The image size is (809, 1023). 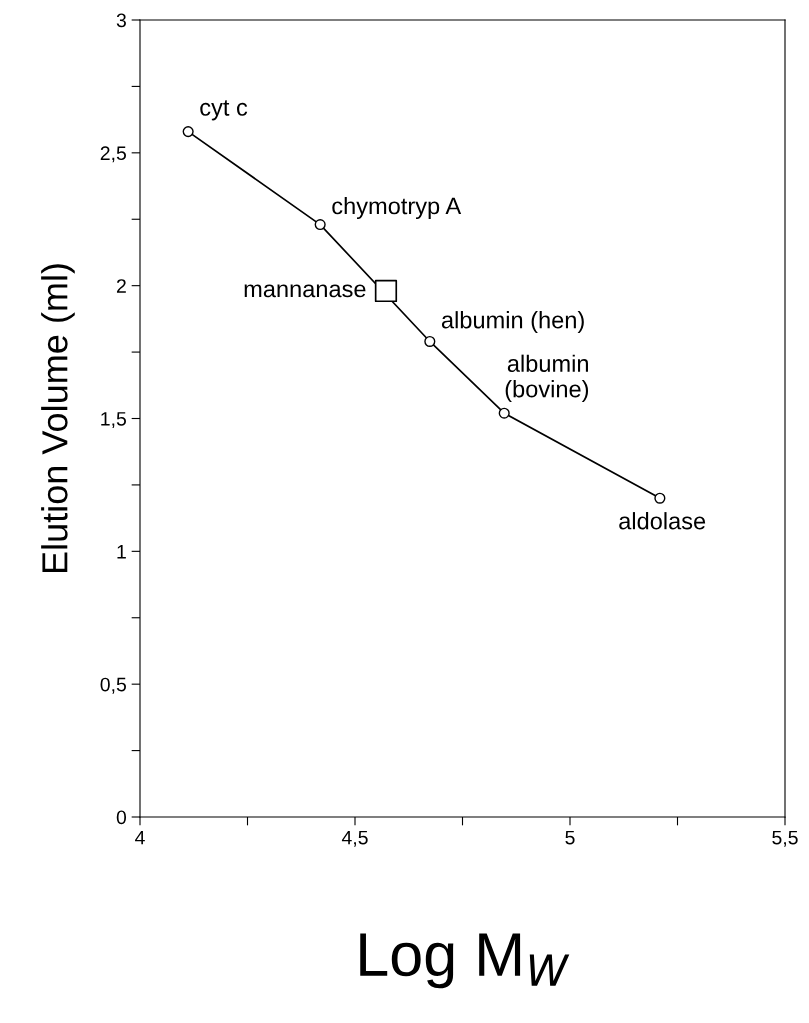 What do you see at coordinates (121, 286) in the screenshot?
I see `y-tick-label: 2` at bounding box center [121, 286].